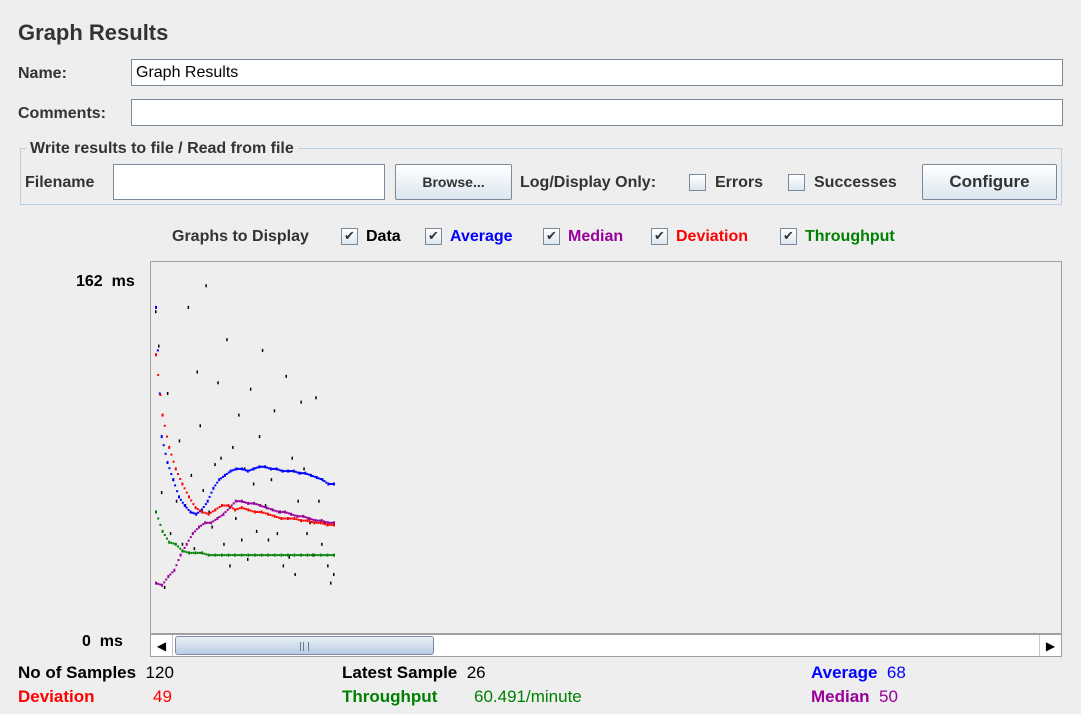 This screenshot has height=714, width=1081. What do you see at coordinates (60, 182) in the screenshot?
I see `filename-label: Filename` at bounding box center [60, 182].